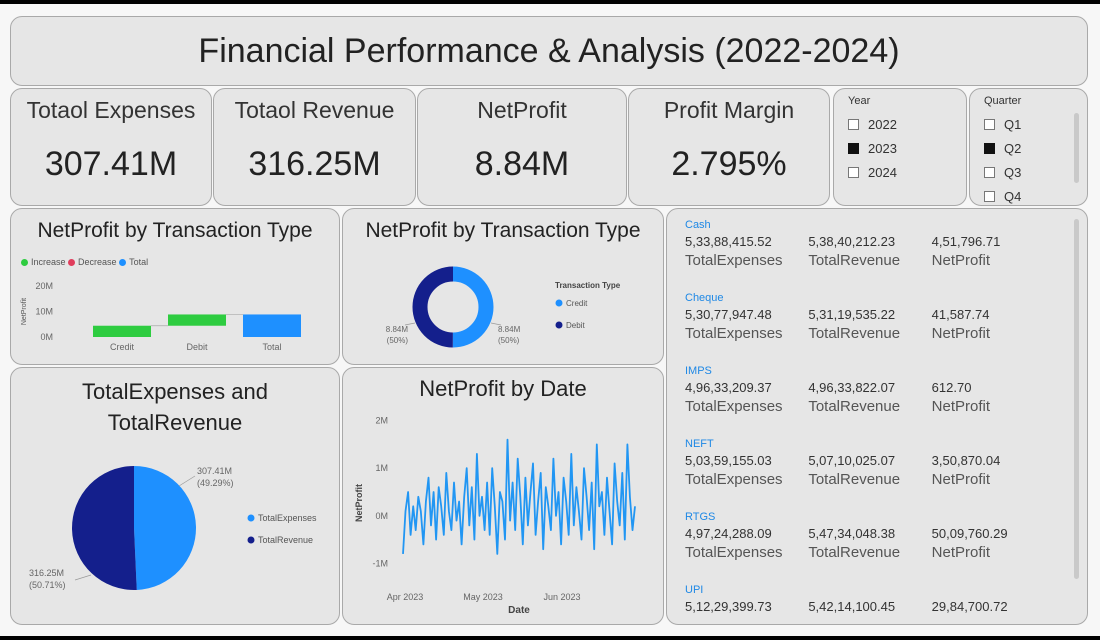 The image size is (1100, 640). Describe the element at coordinates (872, 148) in the screenshot. I see `year-option-2023: 2023` at that location.